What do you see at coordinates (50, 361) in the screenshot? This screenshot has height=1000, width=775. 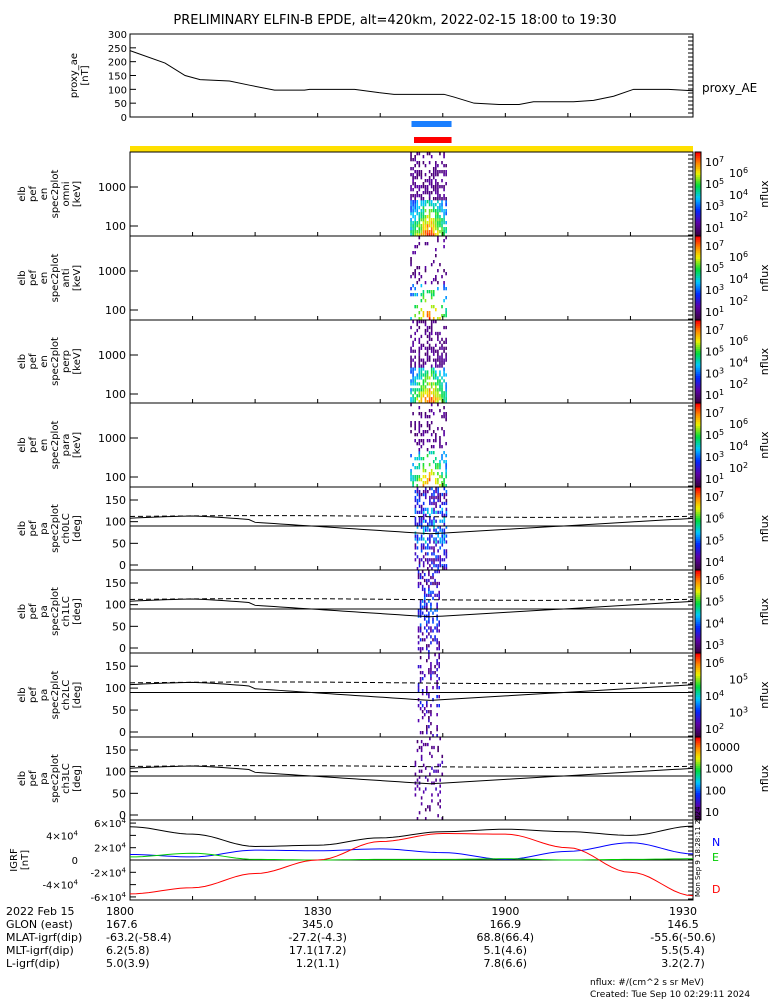 I see `y-axis-label: elb pef en spec2plot perp [keV]` at bounding box center [50, 361].